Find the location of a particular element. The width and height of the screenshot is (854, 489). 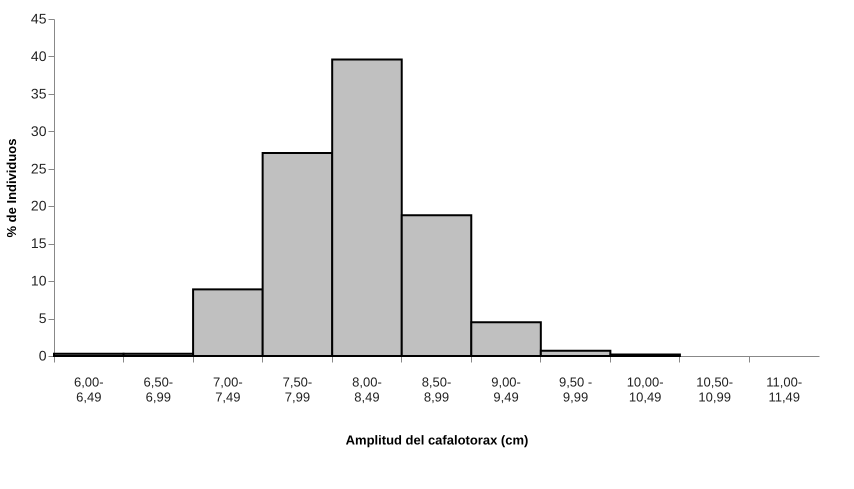

y-tick-label: 20 is located at coordinates (38, 206).